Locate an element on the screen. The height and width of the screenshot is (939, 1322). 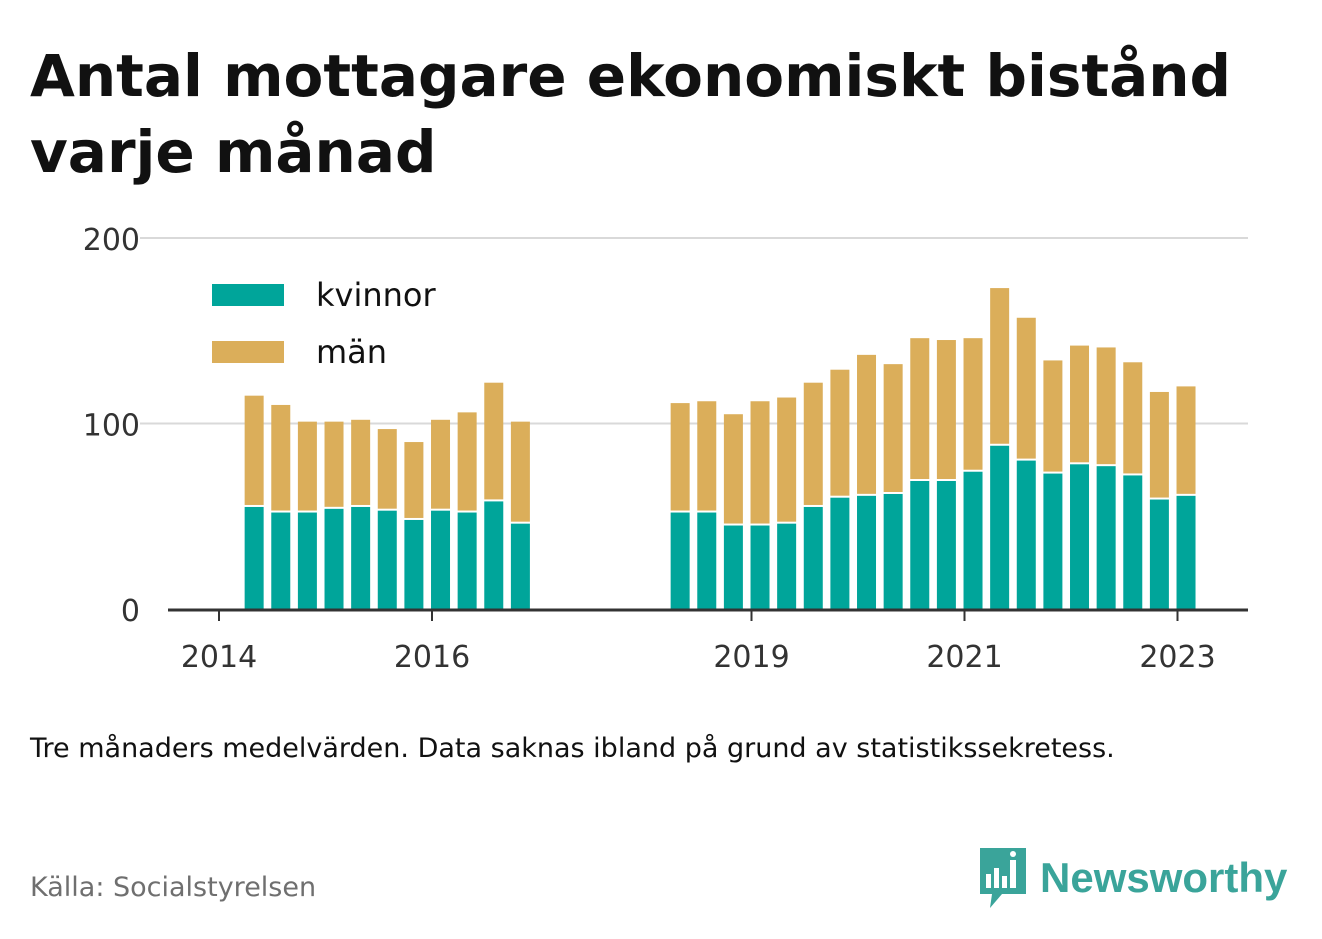
legend-item-man-label: män is located at coordinates (351, 352).